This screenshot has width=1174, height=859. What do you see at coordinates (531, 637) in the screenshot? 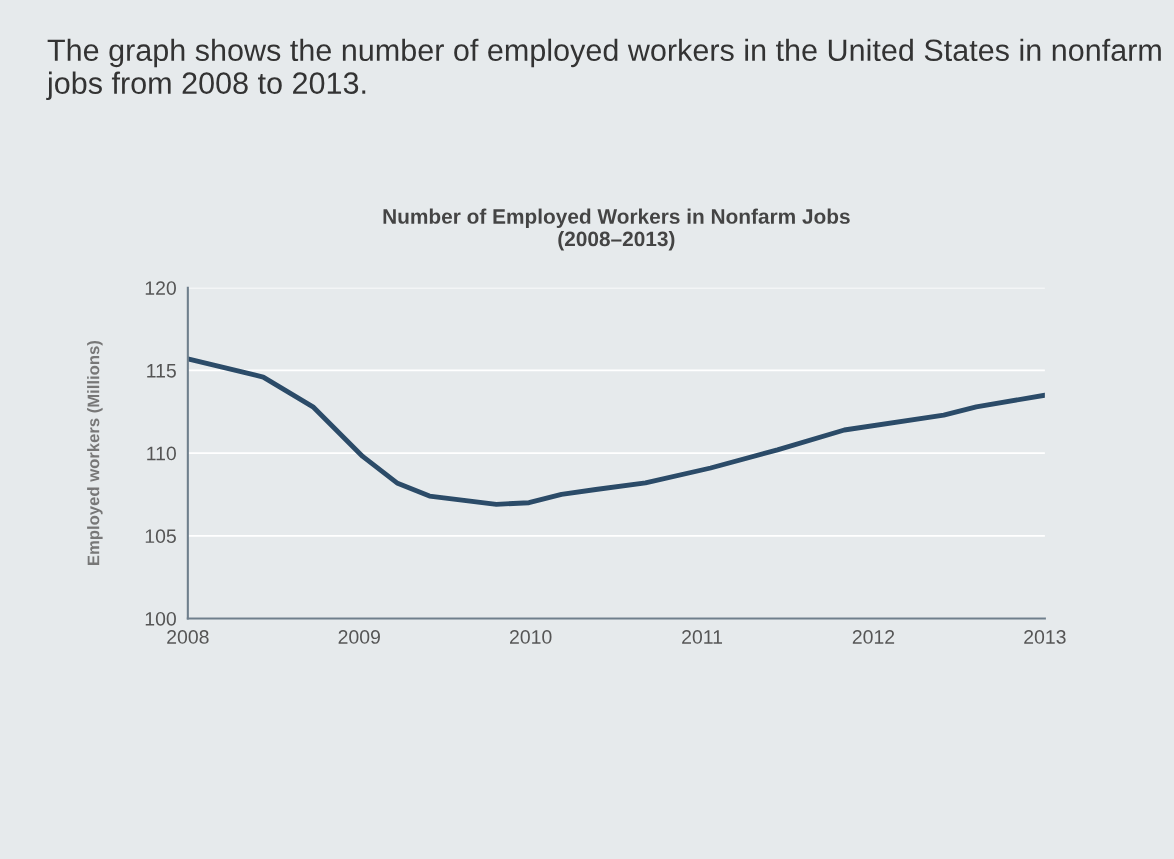
I see `x-tick-label: 2010` at bounding box center [531, 637].